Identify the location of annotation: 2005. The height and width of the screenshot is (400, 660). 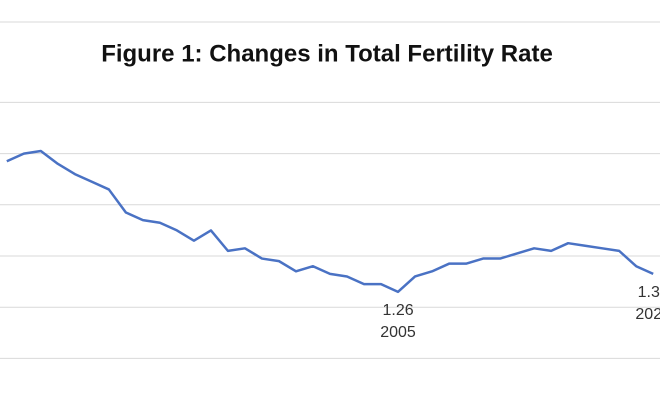
(398, 332).